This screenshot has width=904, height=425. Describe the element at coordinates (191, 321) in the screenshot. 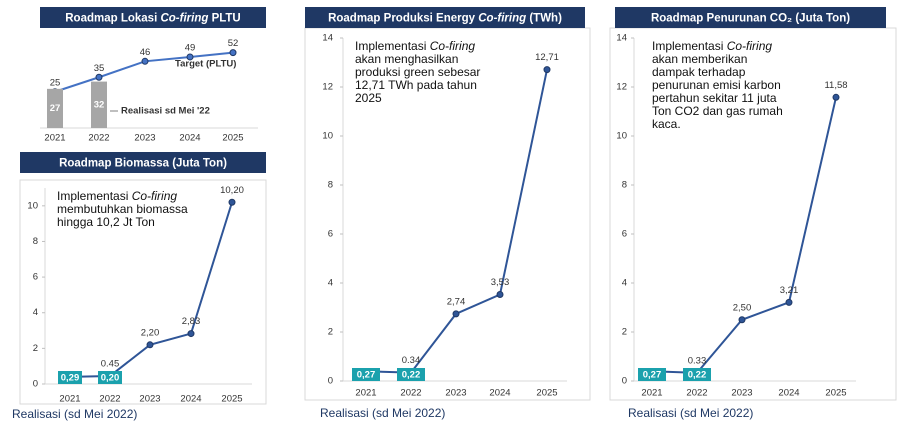

I see `data-label: 2,83` at that location.